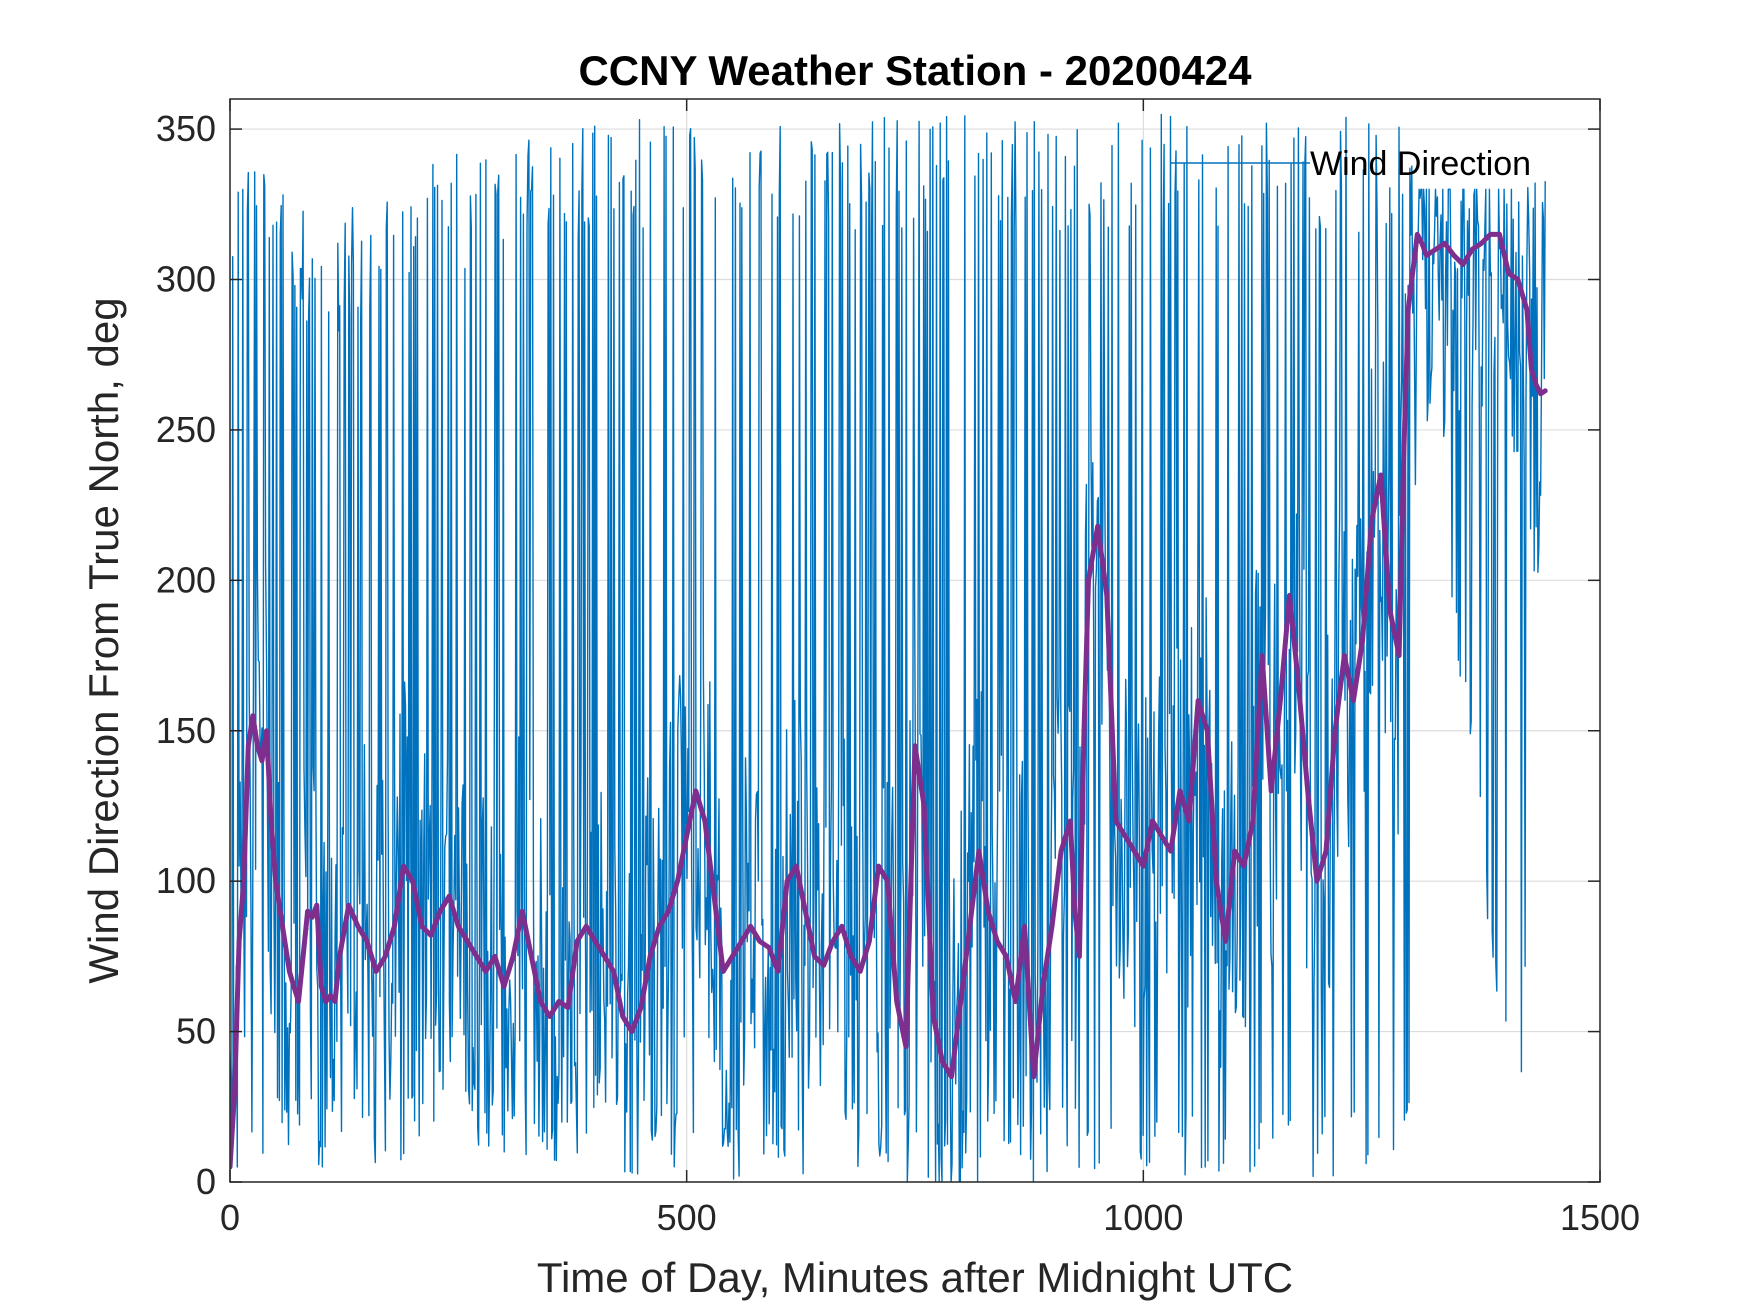 The image size is (1750, 1313). Describe the element at coordinates (186, 579) in the screenshot. I see `y-tick-label-200: 200` at that location.